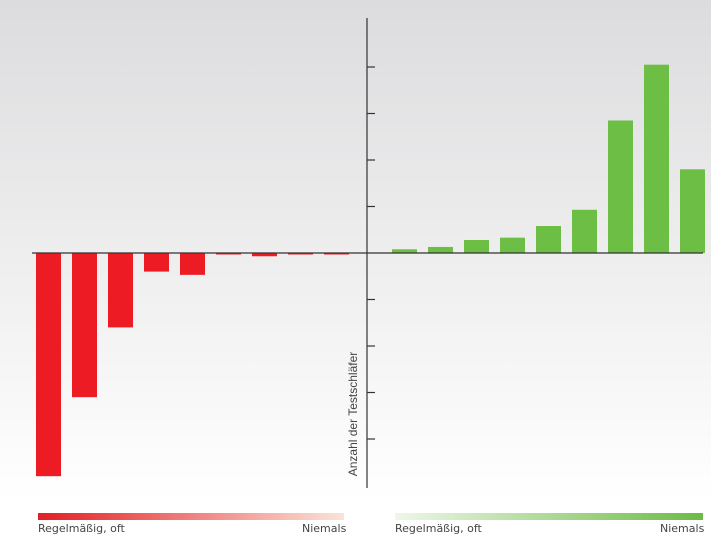  I want to click on legend-left-start-label: Regelmäßig, oft, so click(81, 528).